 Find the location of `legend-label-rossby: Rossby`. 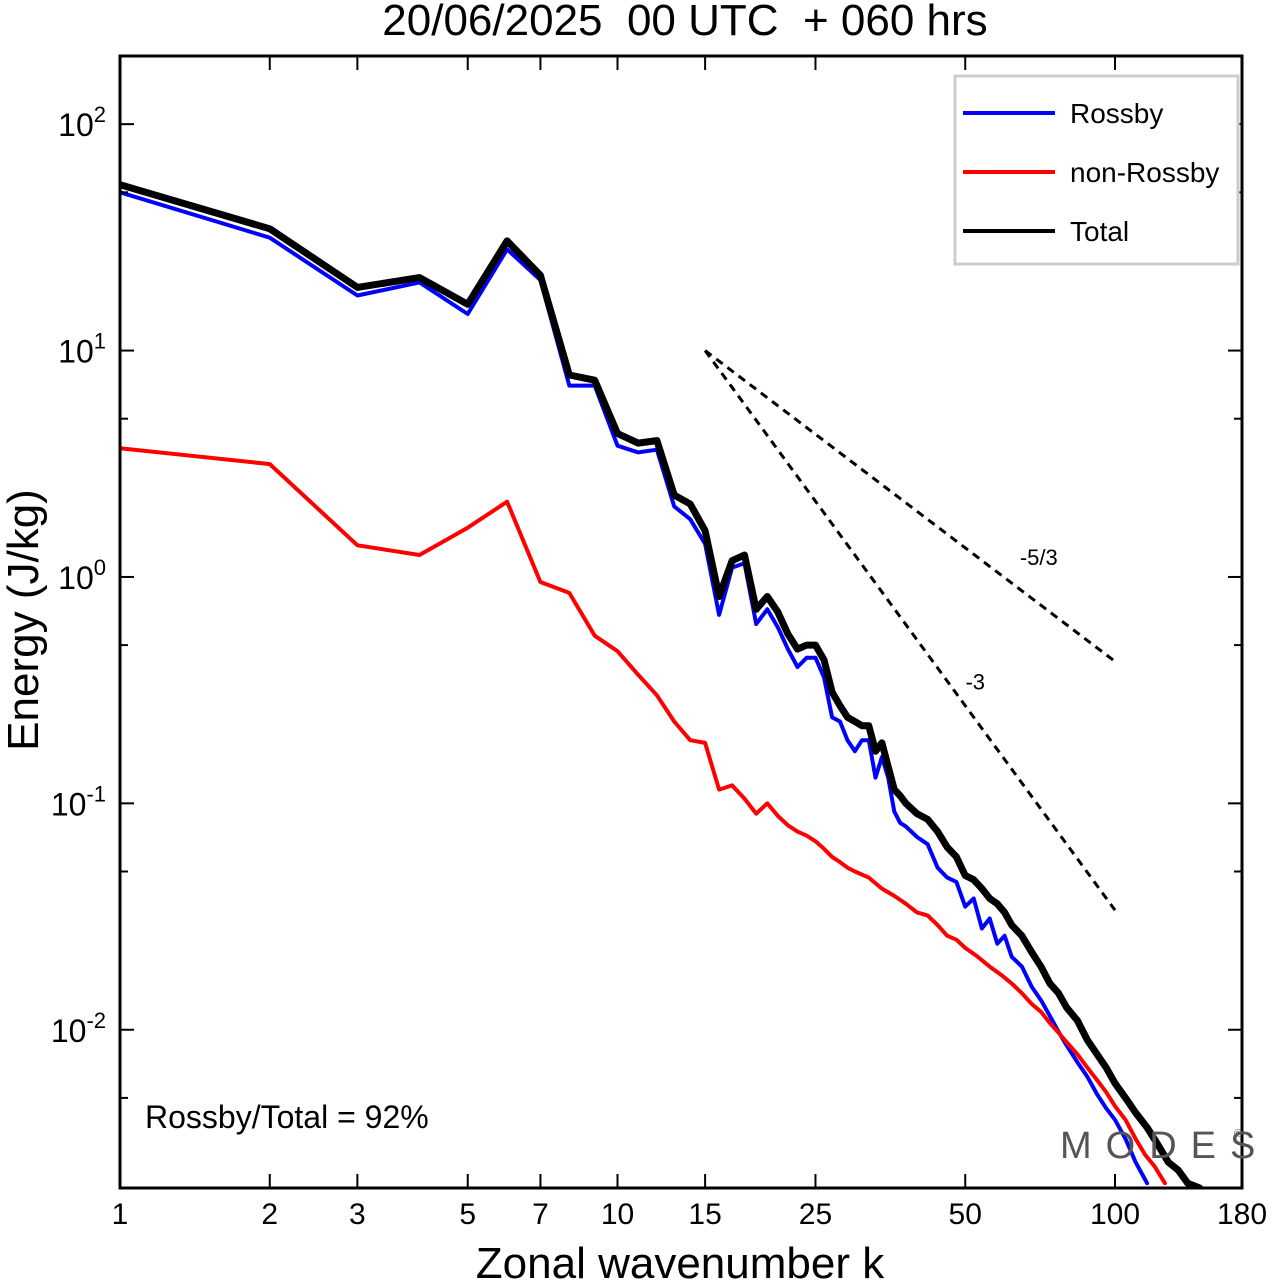

legend-label-rossby: Rossby is located at coordinates (1116, 113).